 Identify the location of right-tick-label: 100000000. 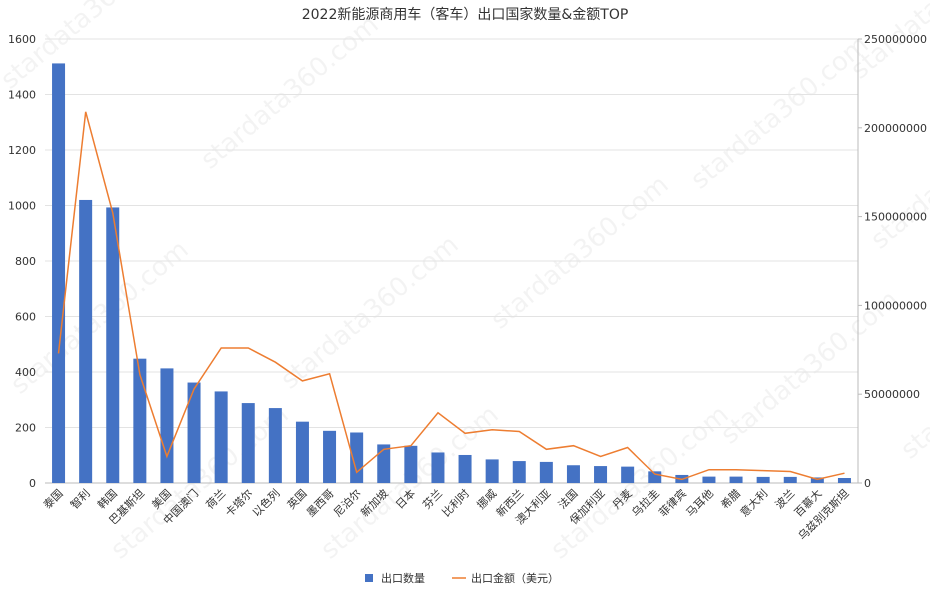
(895, 305).